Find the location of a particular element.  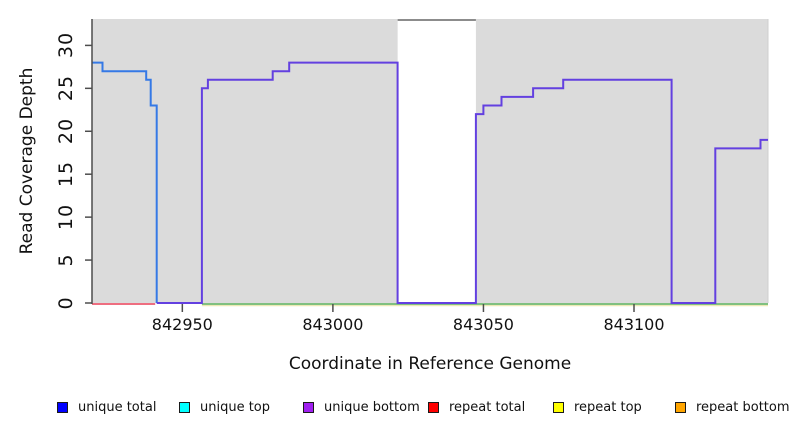

legend-item: unique bottom is located at coordinates (361, 407).